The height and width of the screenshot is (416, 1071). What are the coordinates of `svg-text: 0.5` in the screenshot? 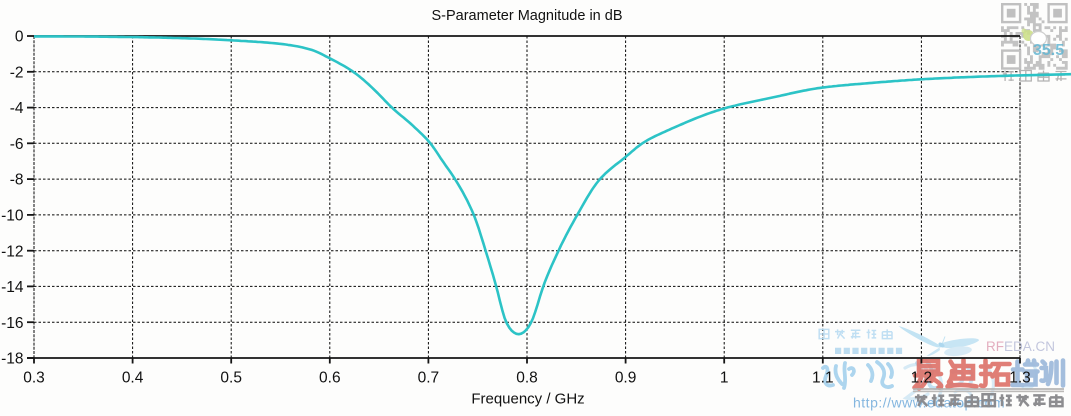 It's located at (231, 378).